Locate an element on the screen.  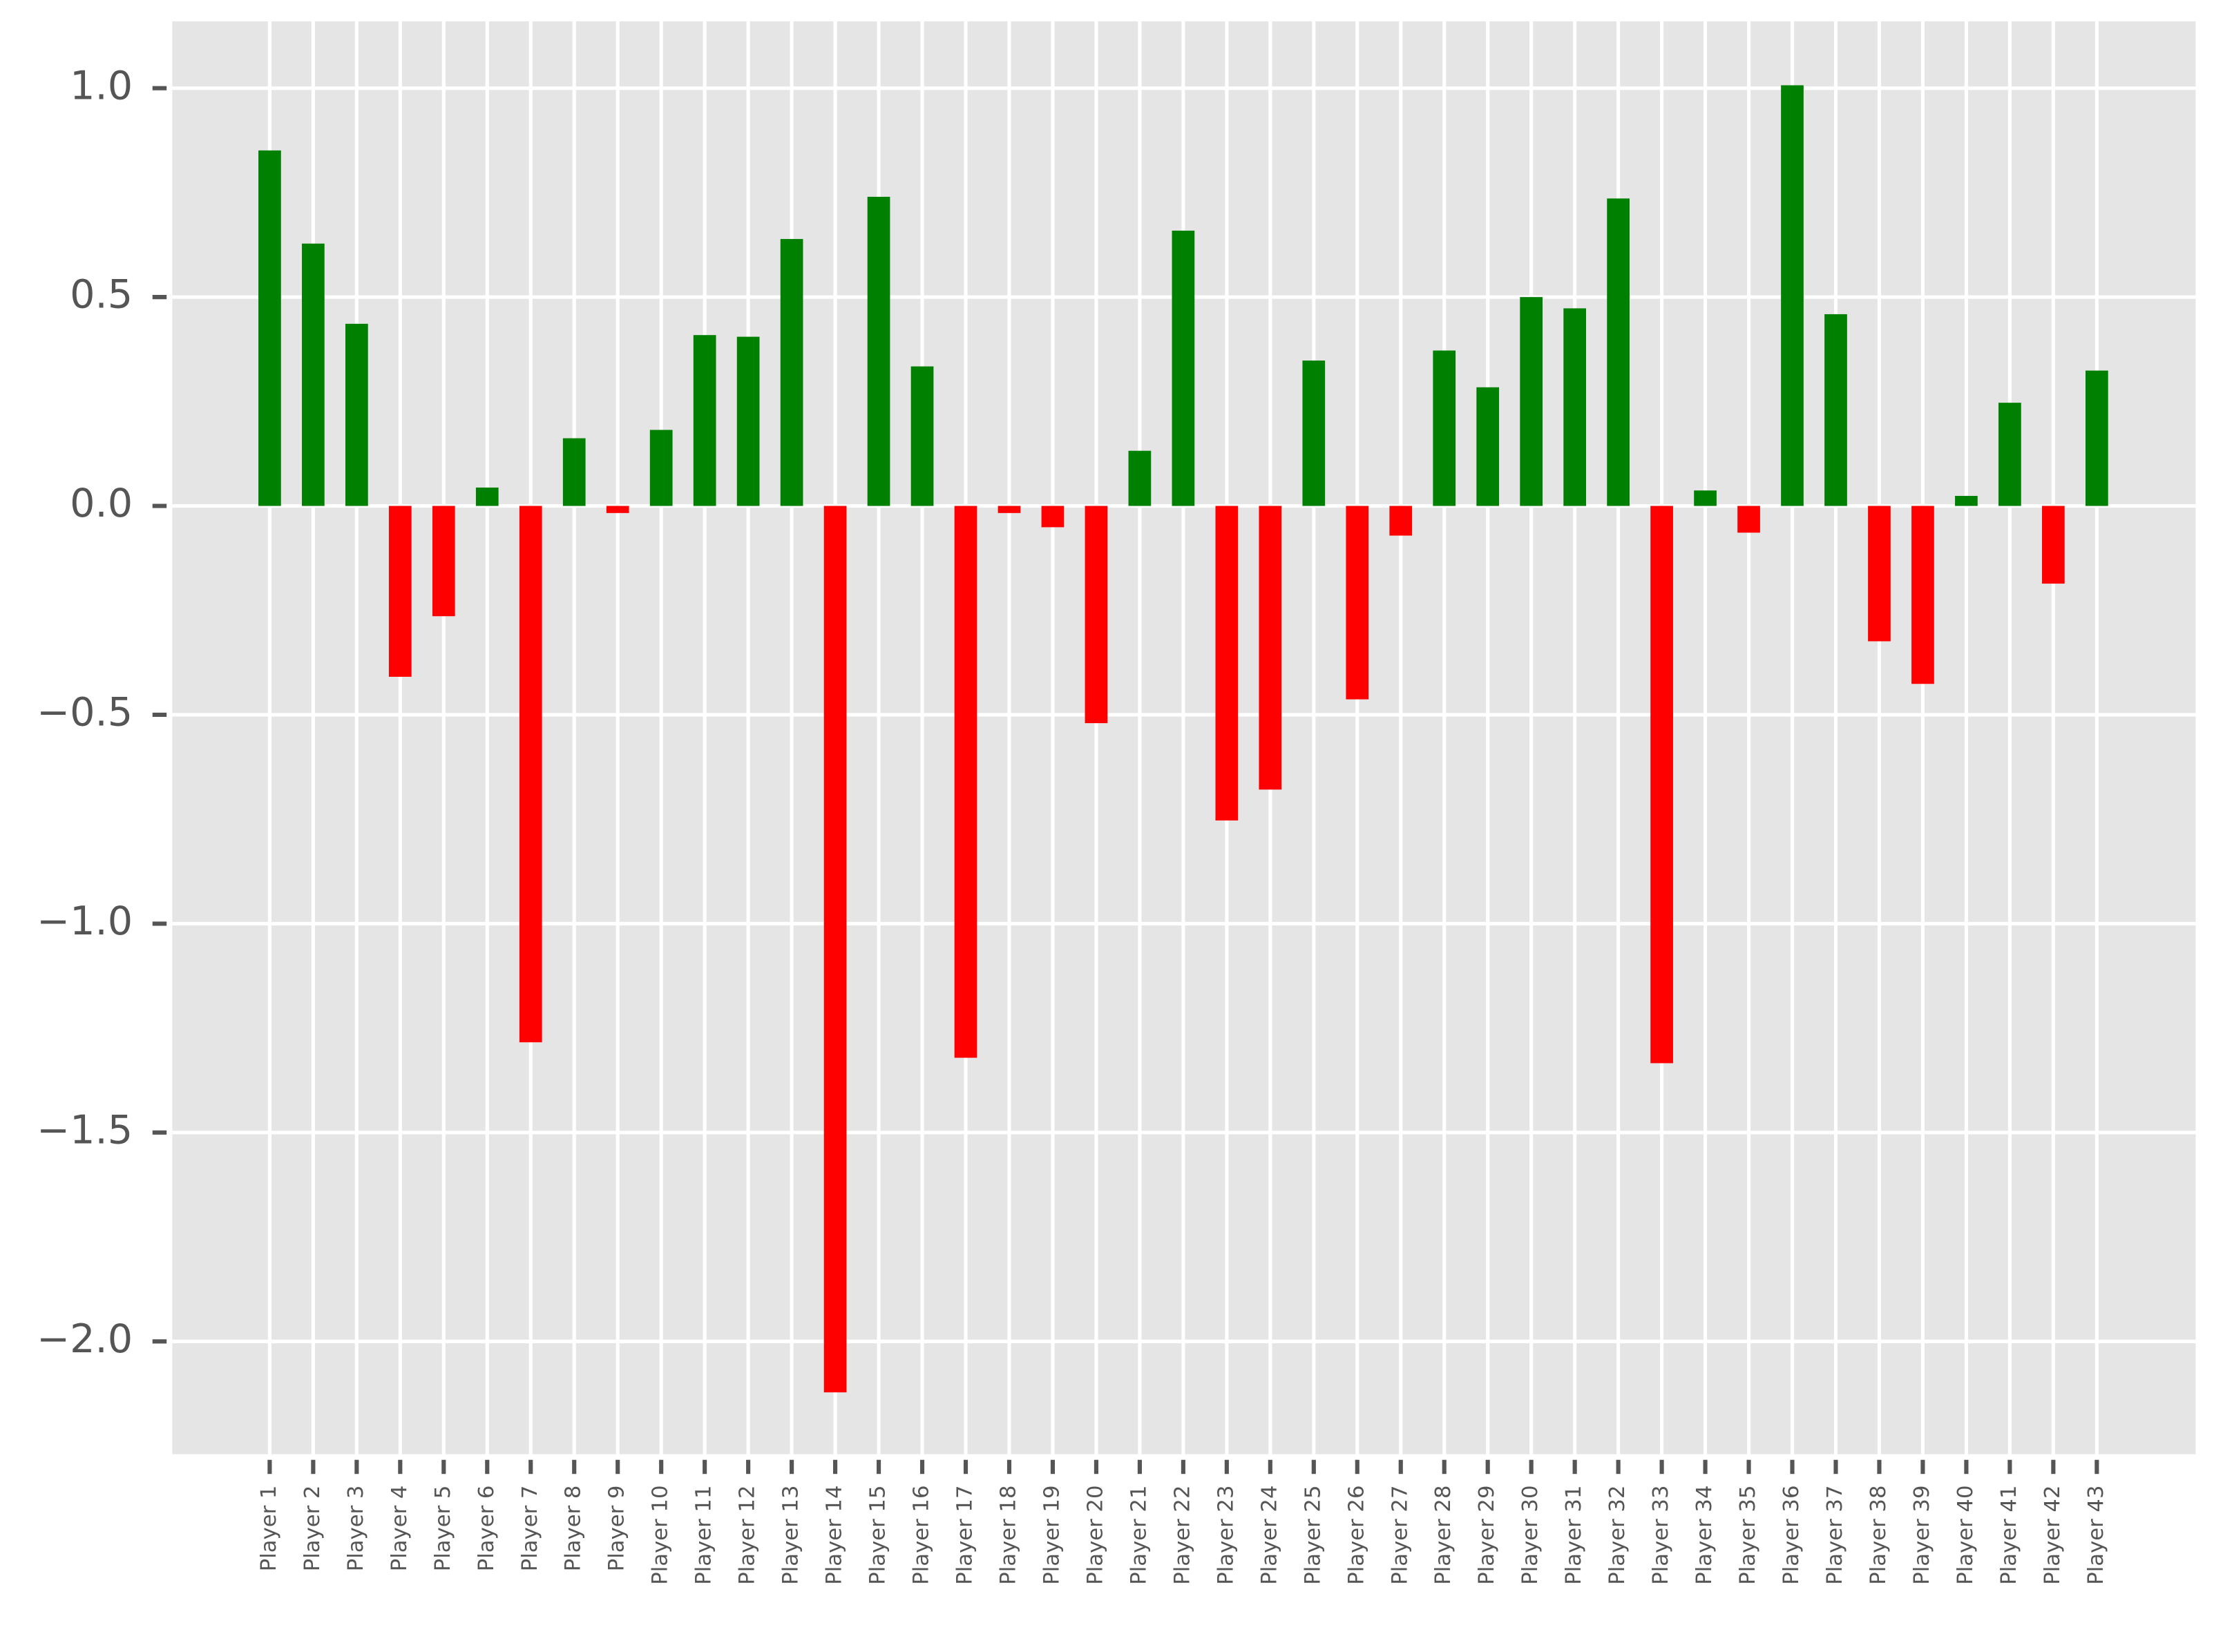
x-tick-label: Player 14 is located at coordinates (835, 1535).